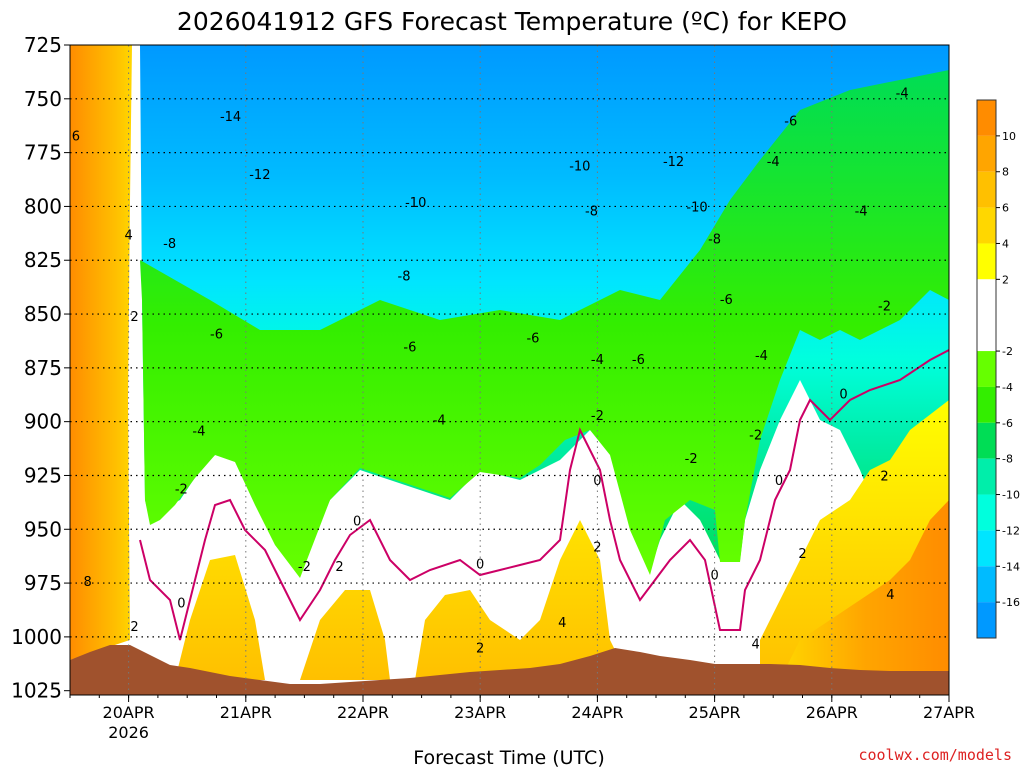 The image size is (1024, 768). Describe the element at coordinates (101, 352) in the screenshot. I see `warm-west-region` at that location.